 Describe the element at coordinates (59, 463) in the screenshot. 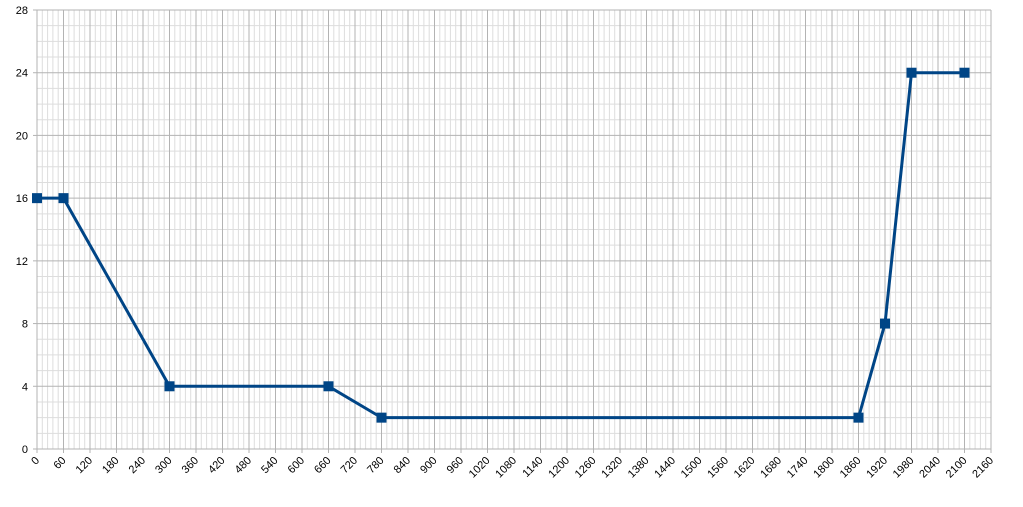

I see `x-tick-label: 60` at that location.